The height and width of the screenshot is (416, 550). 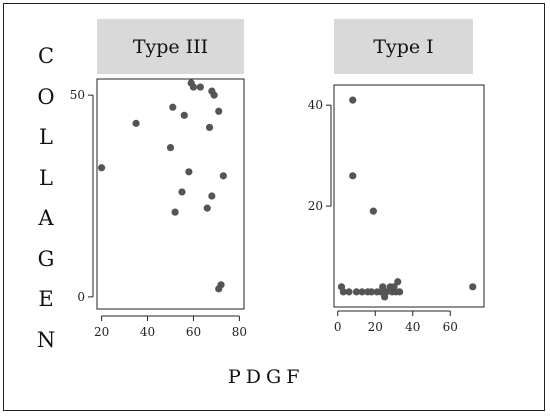 I want to click on y-tick-label: 20, so click(x=315, y=206).